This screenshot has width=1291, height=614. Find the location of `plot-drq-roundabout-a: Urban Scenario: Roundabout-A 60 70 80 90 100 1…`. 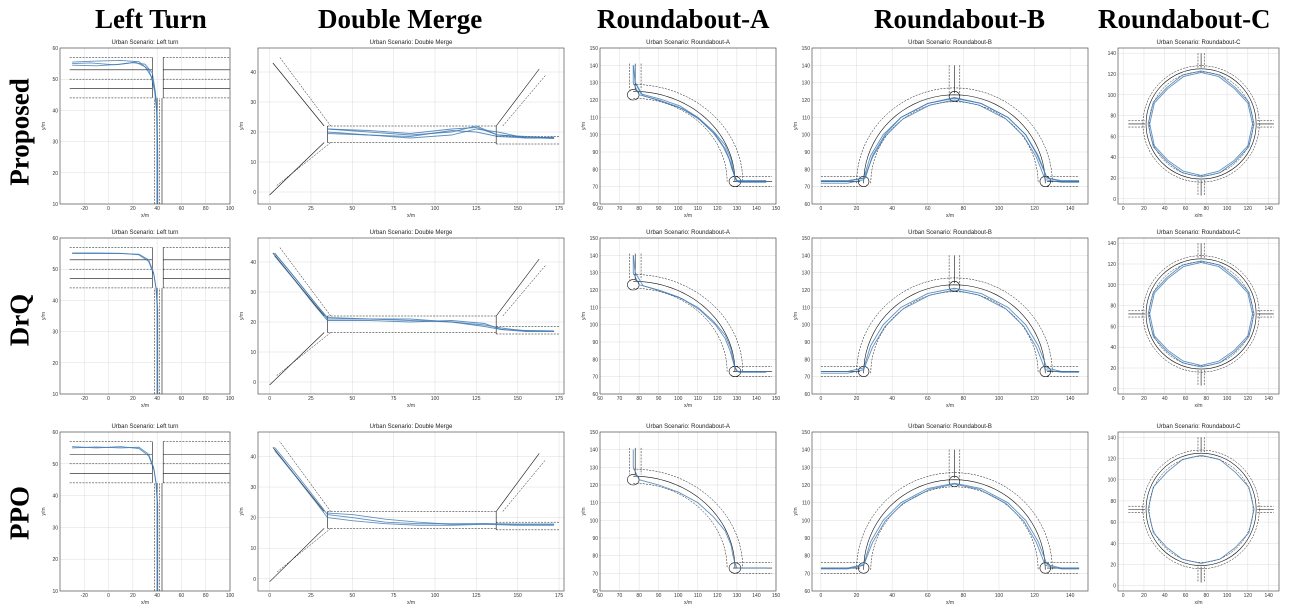

plot-drq-roundabout-a: Urban Scenario: Roundabout-A 60 70 80 90 100 1… is located at coordinates (680, 319).